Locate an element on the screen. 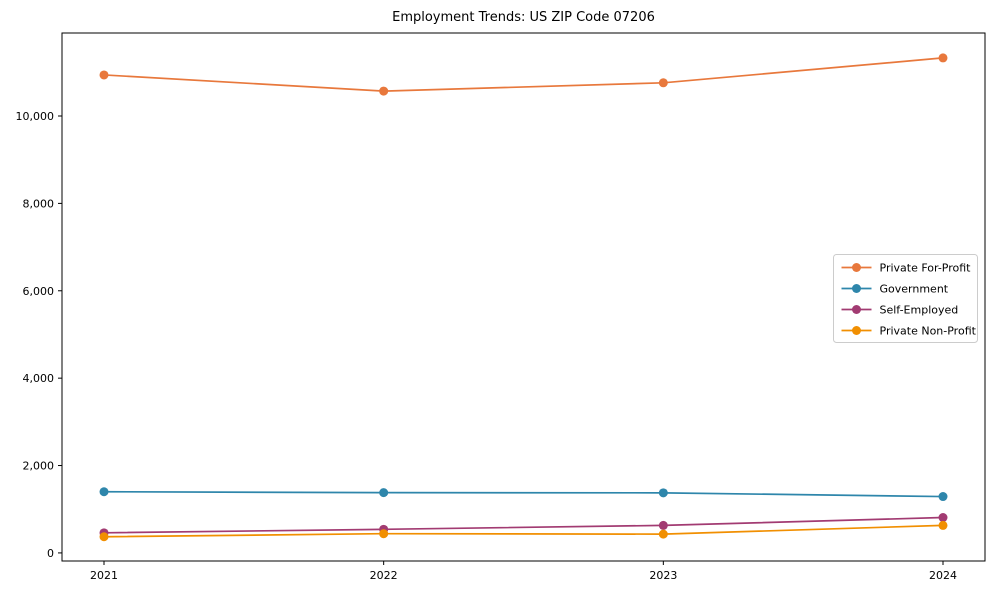 Image resolution: width=1000 pixels, height=600 pixels. chart-title: Employment Trends: US ZIP Code 07206 is located at coordinates (523, 17).